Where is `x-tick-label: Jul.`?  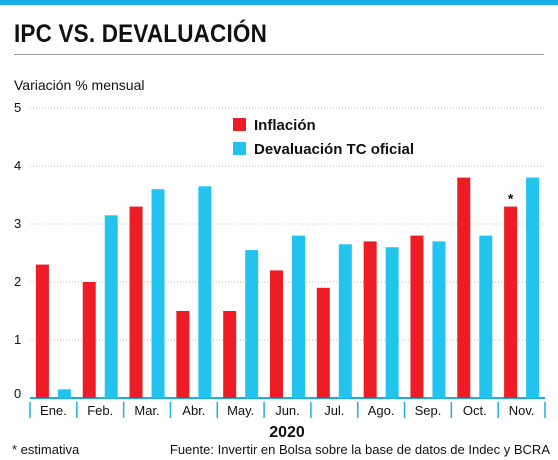
x-tick-label: Jul. is located at coordinates (334, 410).